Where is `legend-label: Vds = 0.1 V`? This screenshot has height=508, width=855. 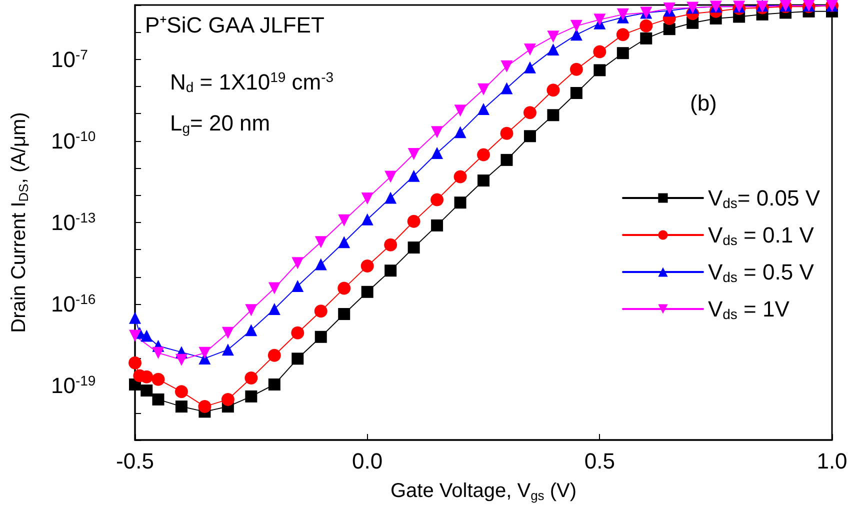 legend-label: Vds = 0.1 V is located at coordinates (761, 235).